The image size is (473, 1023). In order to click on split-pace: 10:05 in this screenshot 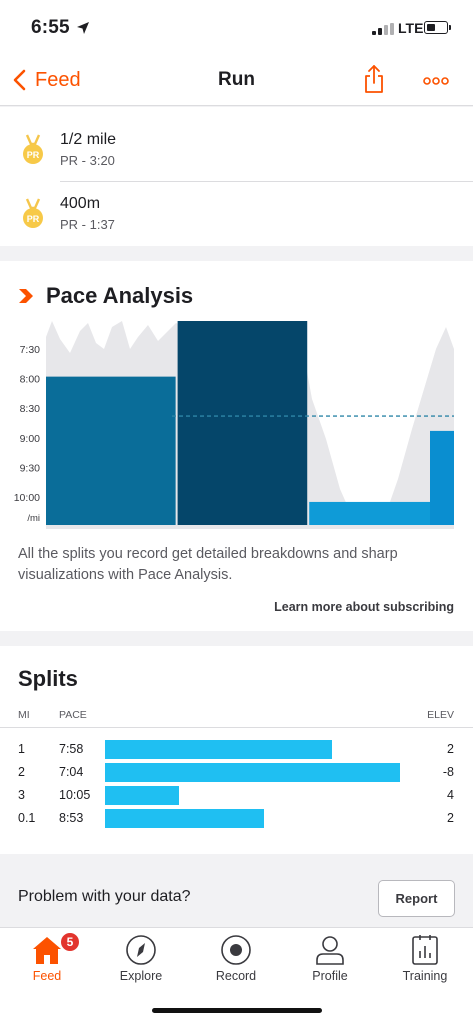, I will do `click(75, 795)`.